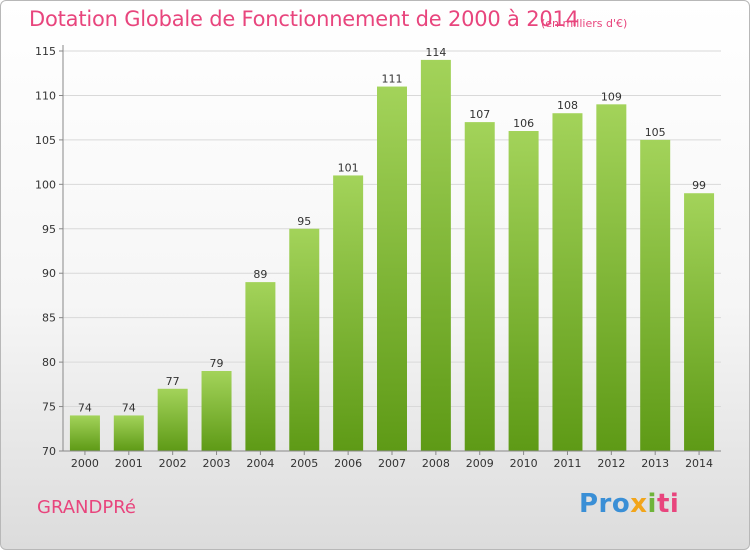 Image resolution: width=750 pixels, height=550 pixels. Describe the element at coordinates (605, 504) in the screenshot. I see `logo-part-1: Pro` at that location.